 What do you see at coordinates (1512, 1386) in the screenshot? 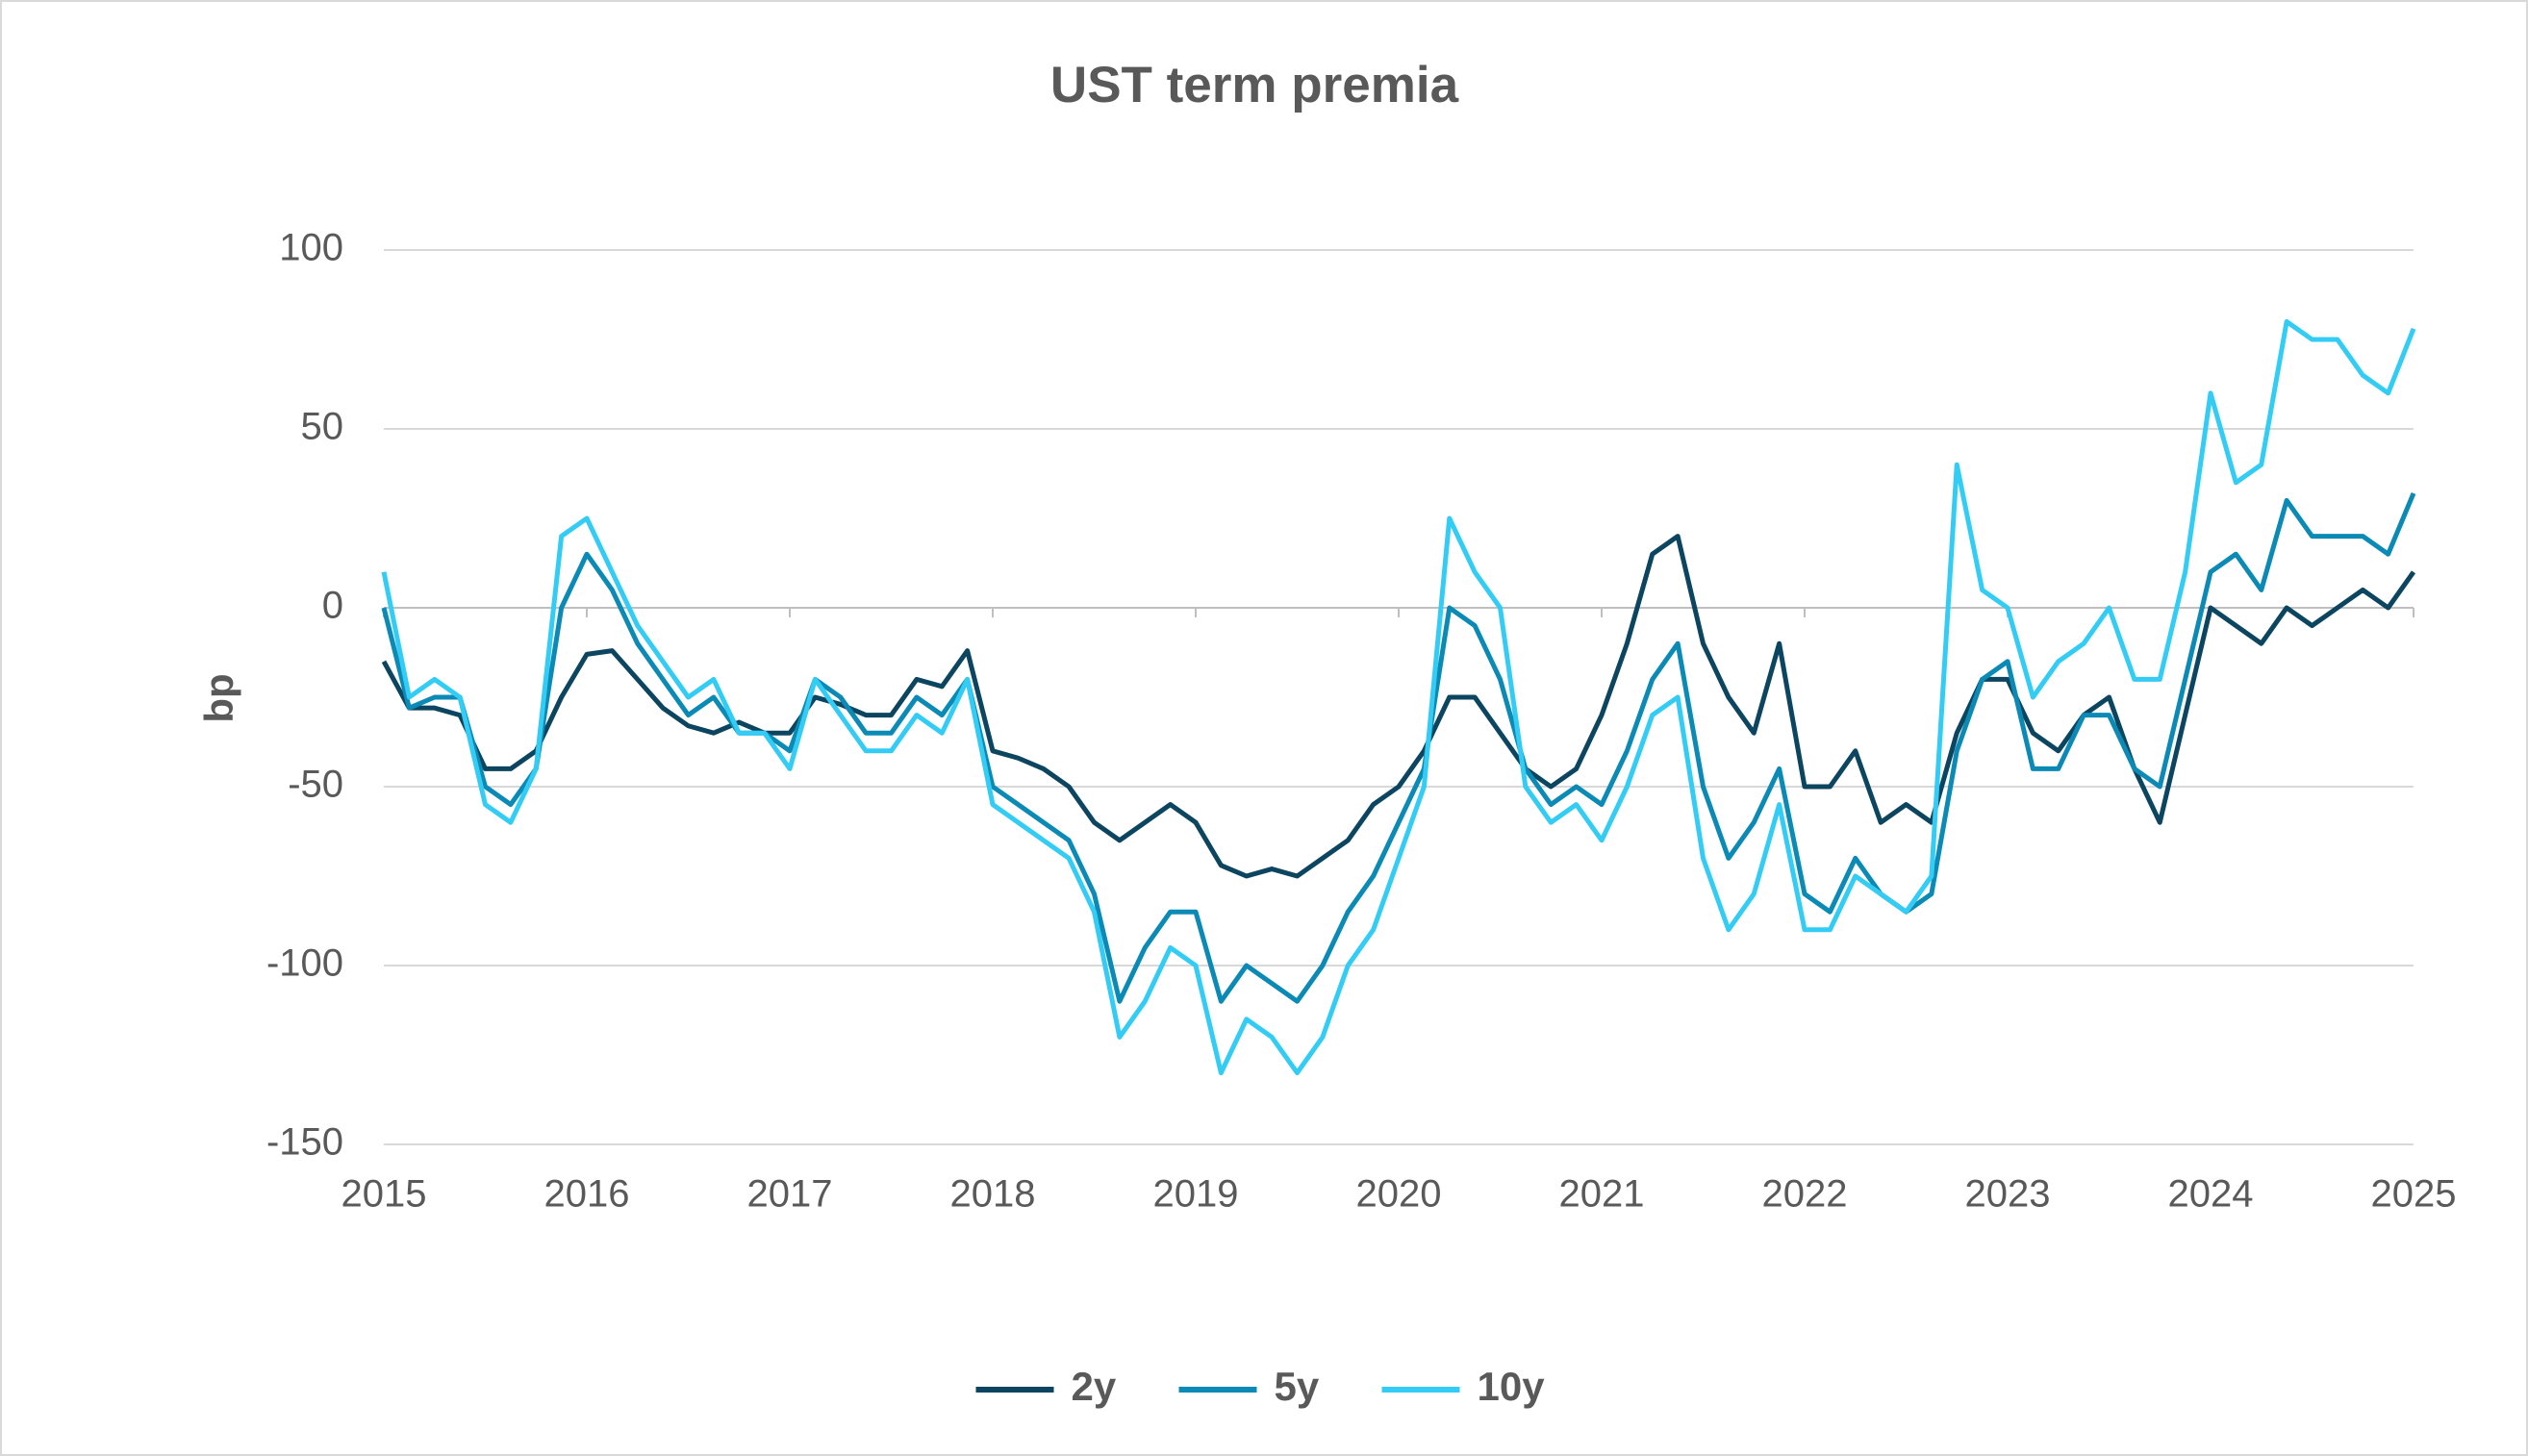
I see `legend-label: 10y` at bounding box center [1512, 1386].